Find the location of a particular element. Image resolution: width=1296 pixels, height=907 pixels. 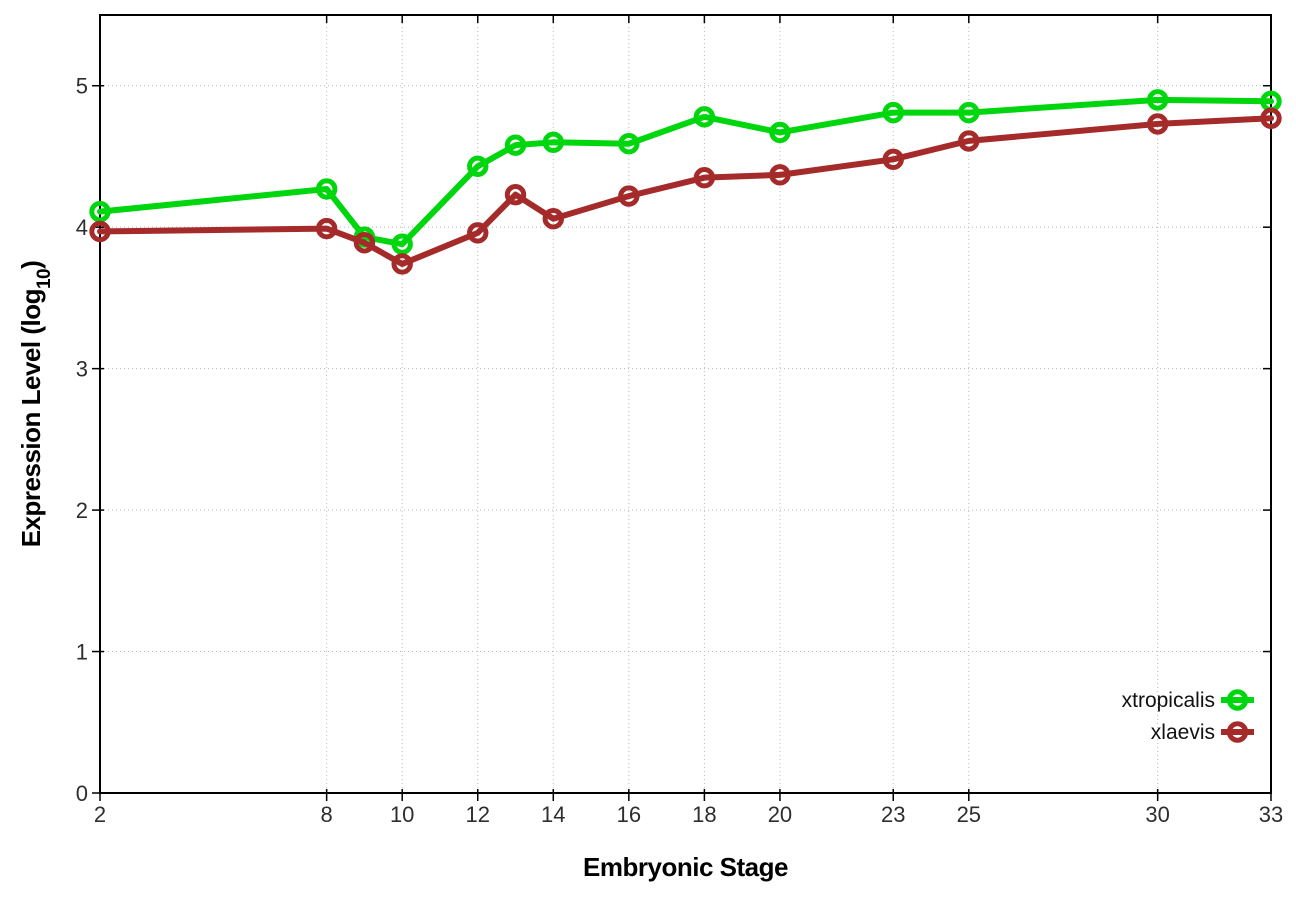

legend-entry-xtropicalis: xtropicalis is located at coordinates (1188, 700).